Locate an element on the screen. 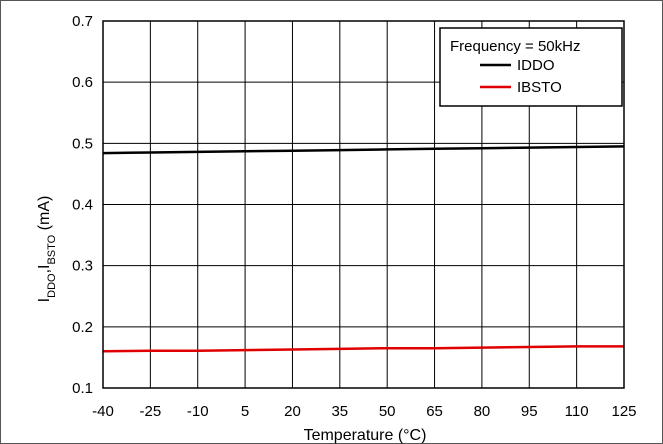  legend-label-ibsto: IBSTO is located at coordinates (539, 87).